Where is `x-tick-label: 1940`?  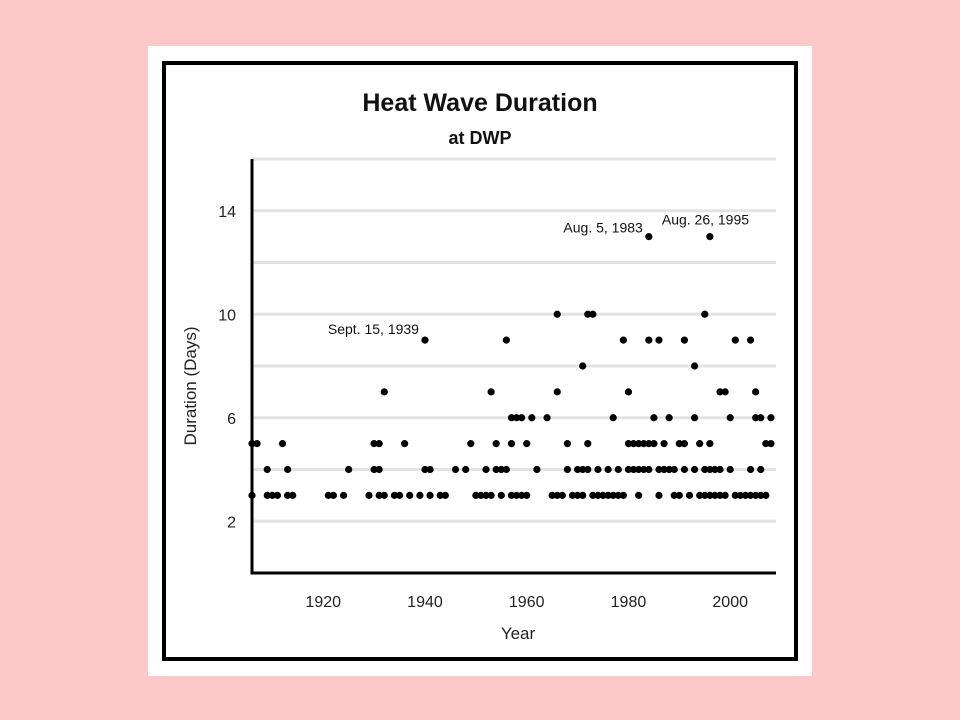
x-tick-label: 1940 is located at coordinates (425, 602).